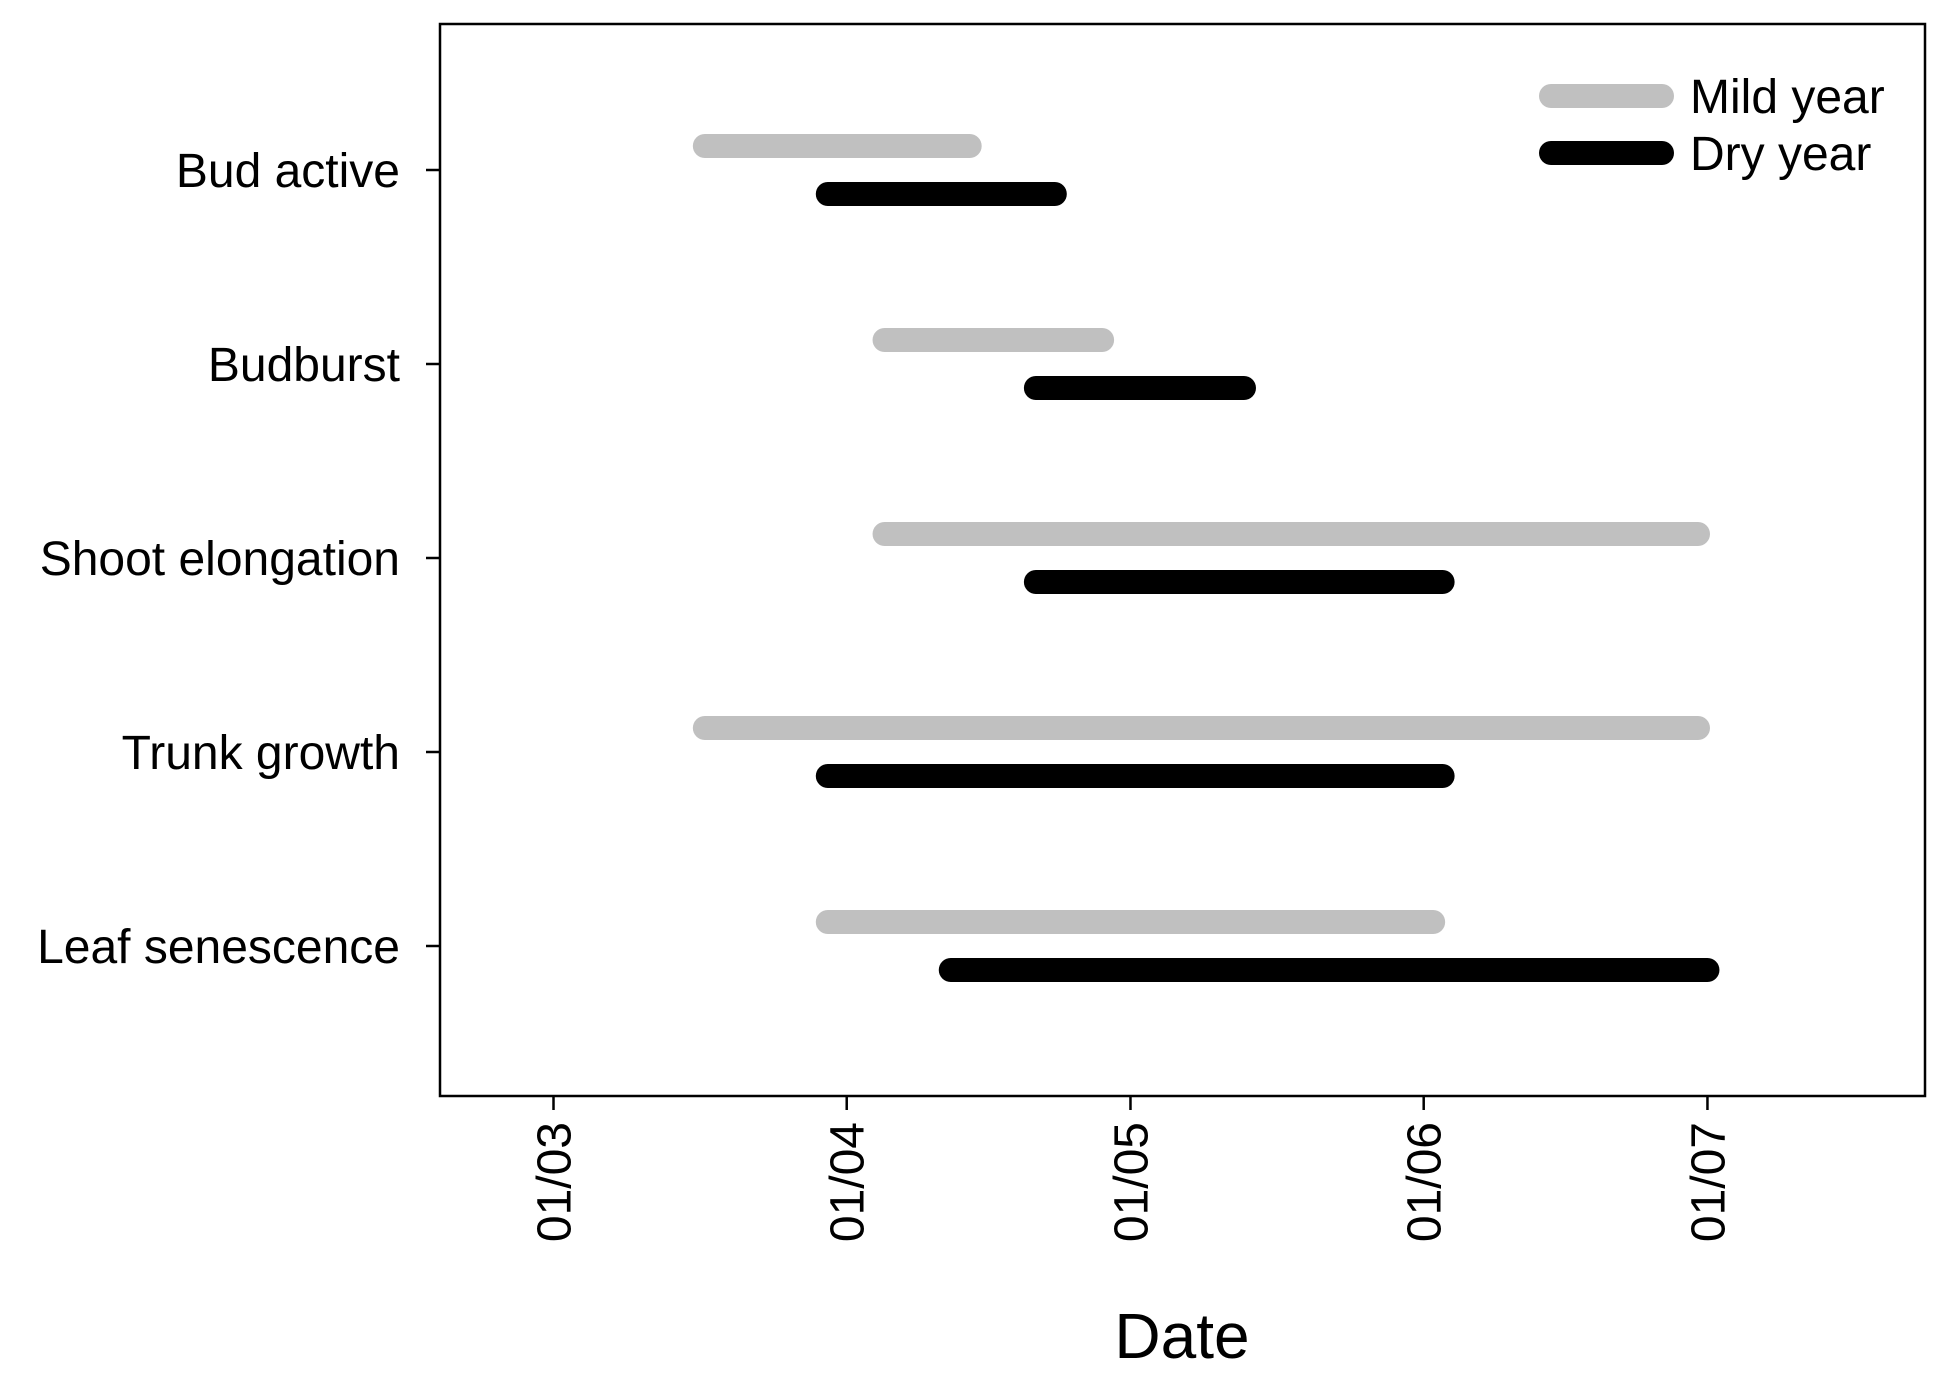 This screenshot has width=1935, height=1378. What do you see at coordinates (555, 1182) in the screenshot?
I see `x-tick-label-01-03: 01/03` at bounding box center [555, 1182].